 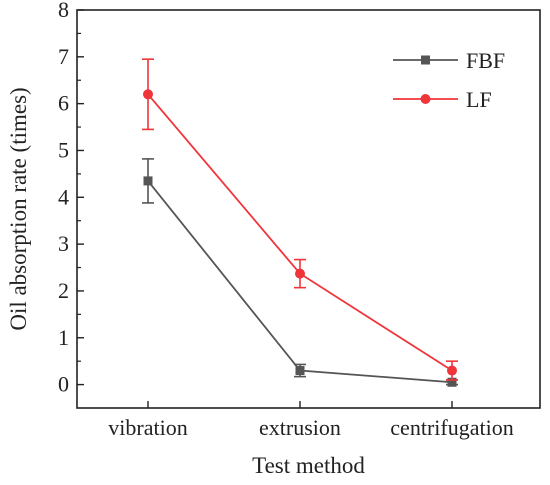 I want to click on legend: FBF LF, so click(x=449, y=80).